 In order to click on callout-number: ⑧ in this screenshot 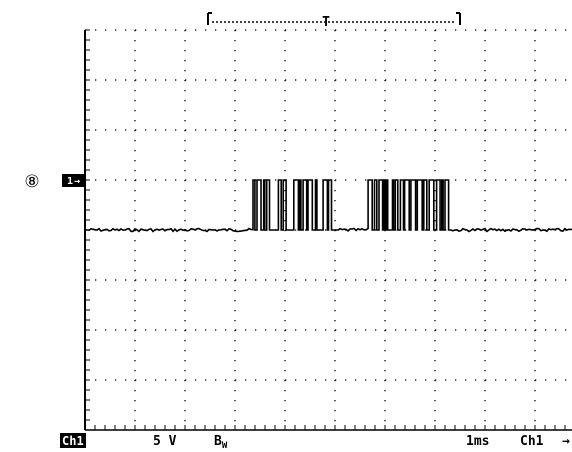, I will do `click(31, 182)`.